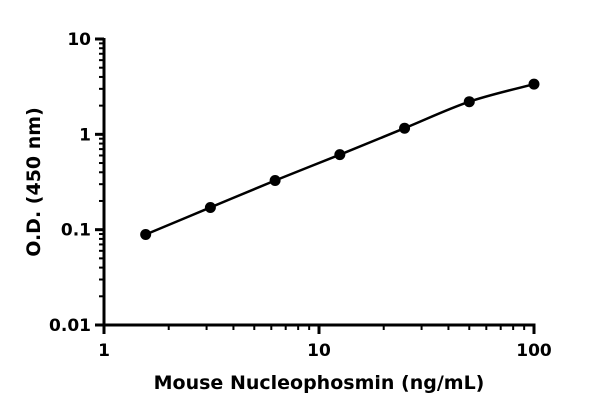 The width and height of the screenshot is (600, 414). What do you see at coordinates (85, 135) in the screenshot?
I see `y-tick-label: 1` at bounding box center [85, 135].